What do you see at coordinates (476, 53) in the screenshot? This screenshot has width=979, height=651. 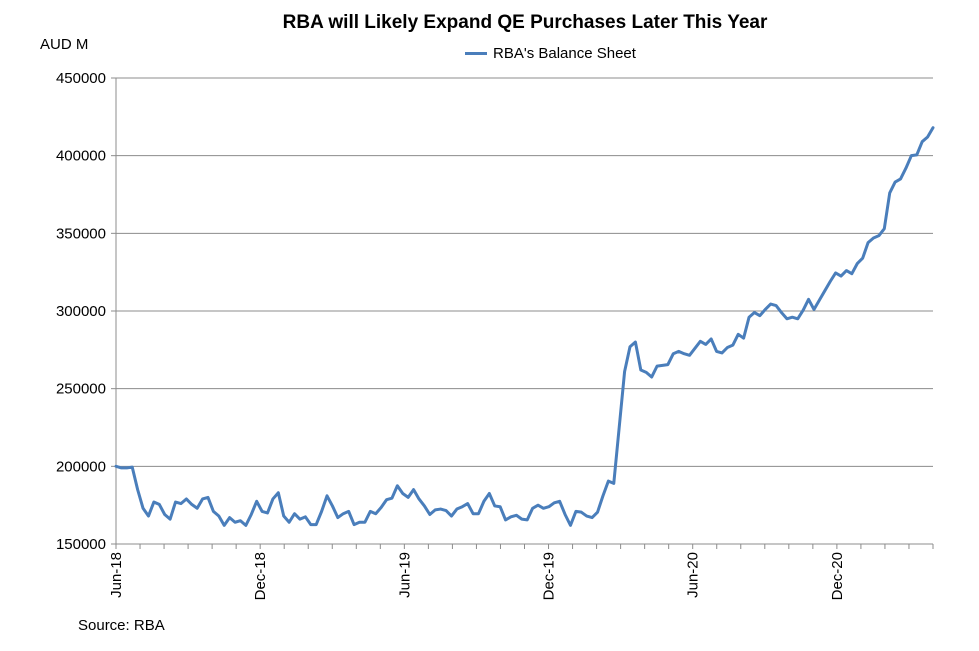 I see `legend-swatch` at bounding box center [476, 53].